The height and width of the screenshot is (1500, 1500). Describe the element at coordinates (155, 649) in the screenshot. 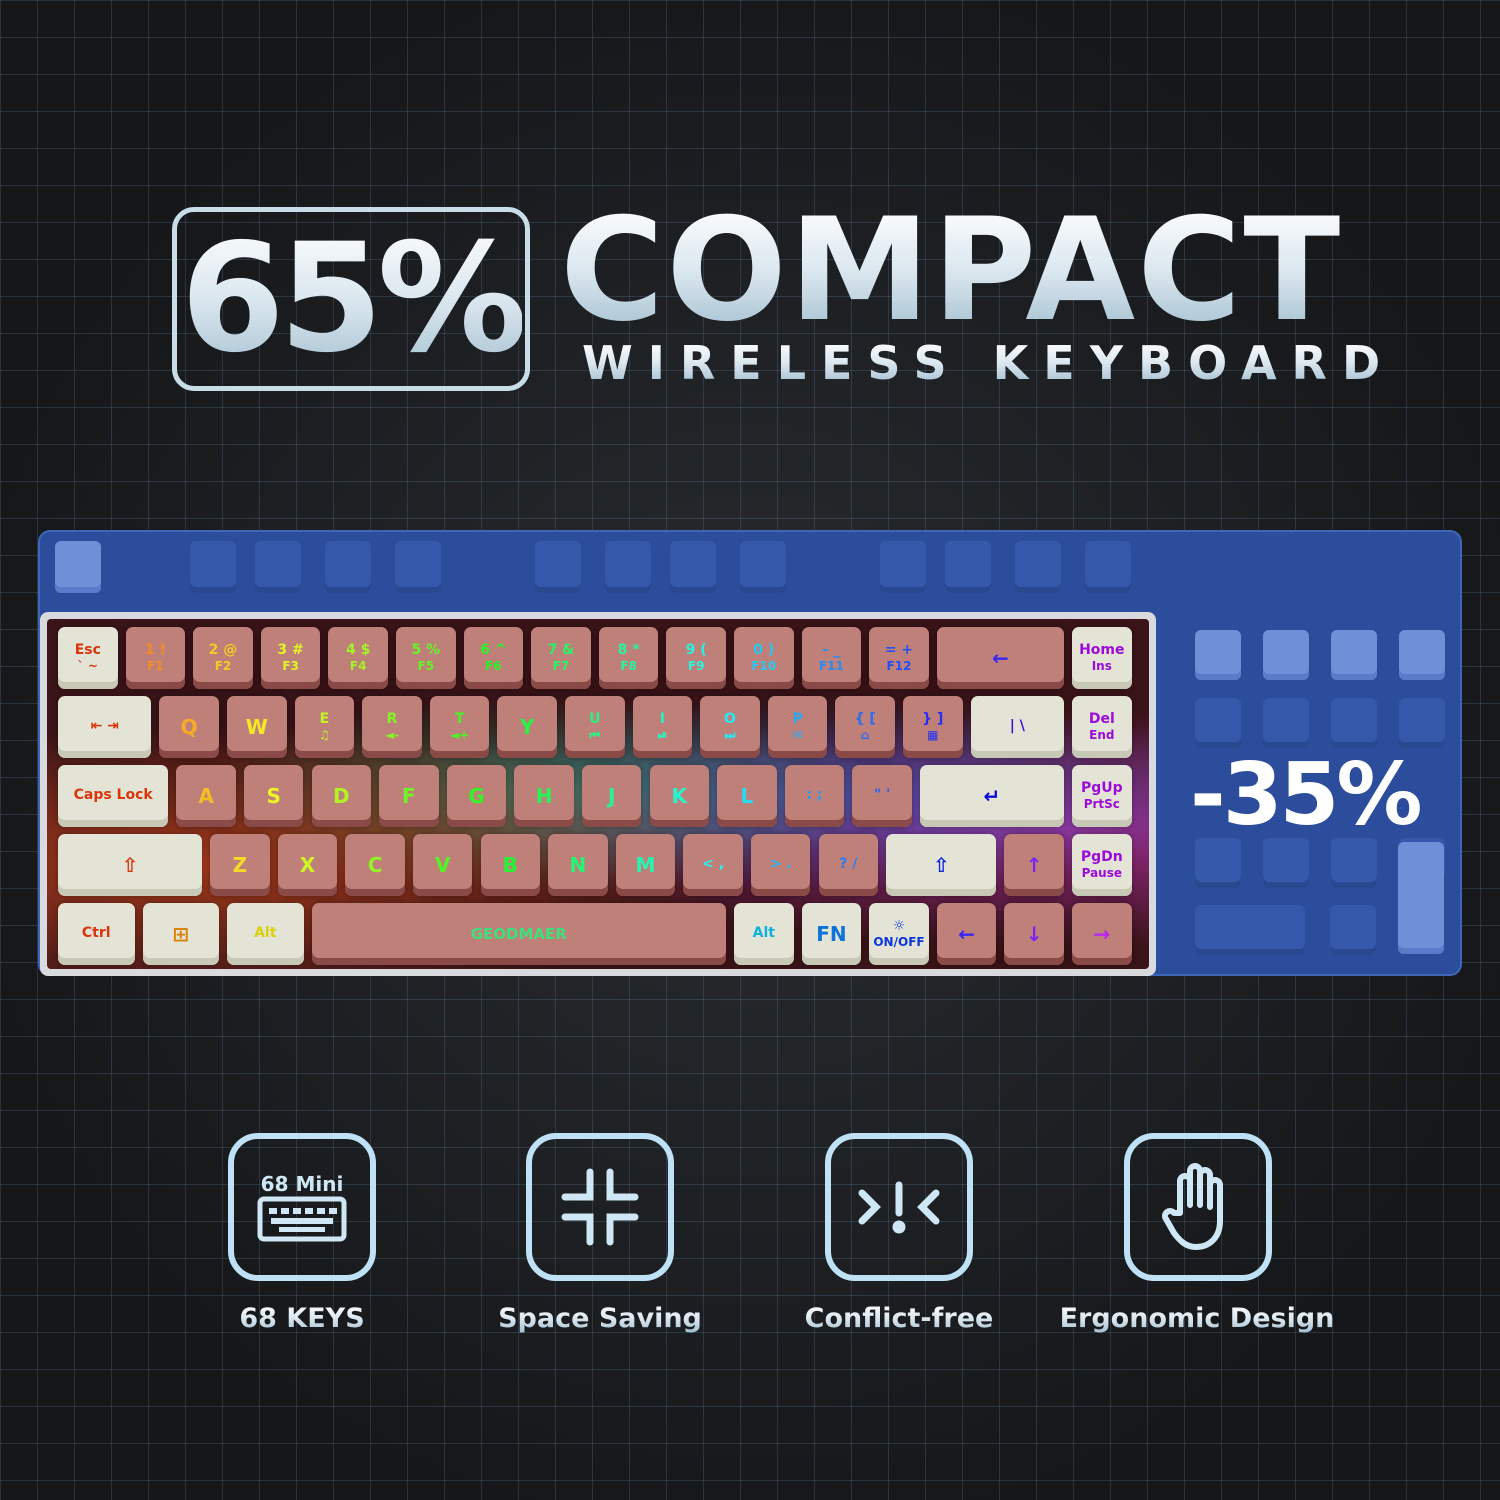

I see `key-label: 1 !` at that location.